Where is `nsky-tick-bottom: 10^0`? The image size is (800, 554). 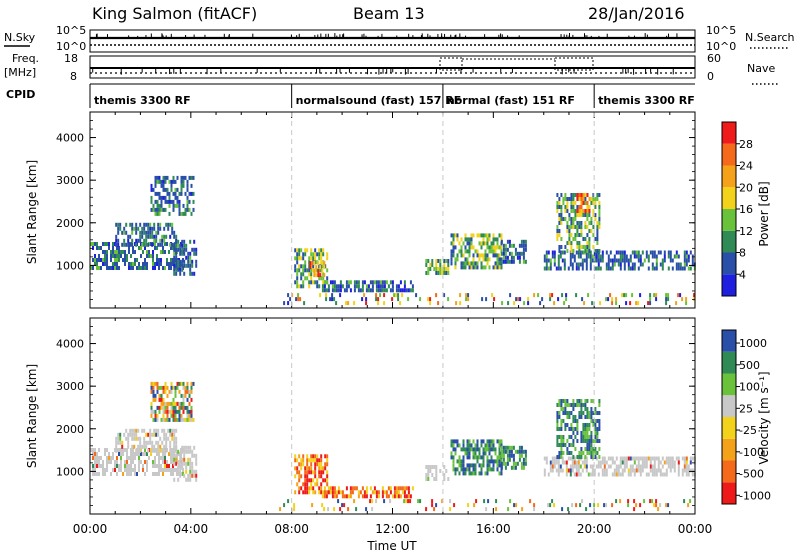
nsky-tick-bottom: 10^0 is located at coordinates (71, 46).